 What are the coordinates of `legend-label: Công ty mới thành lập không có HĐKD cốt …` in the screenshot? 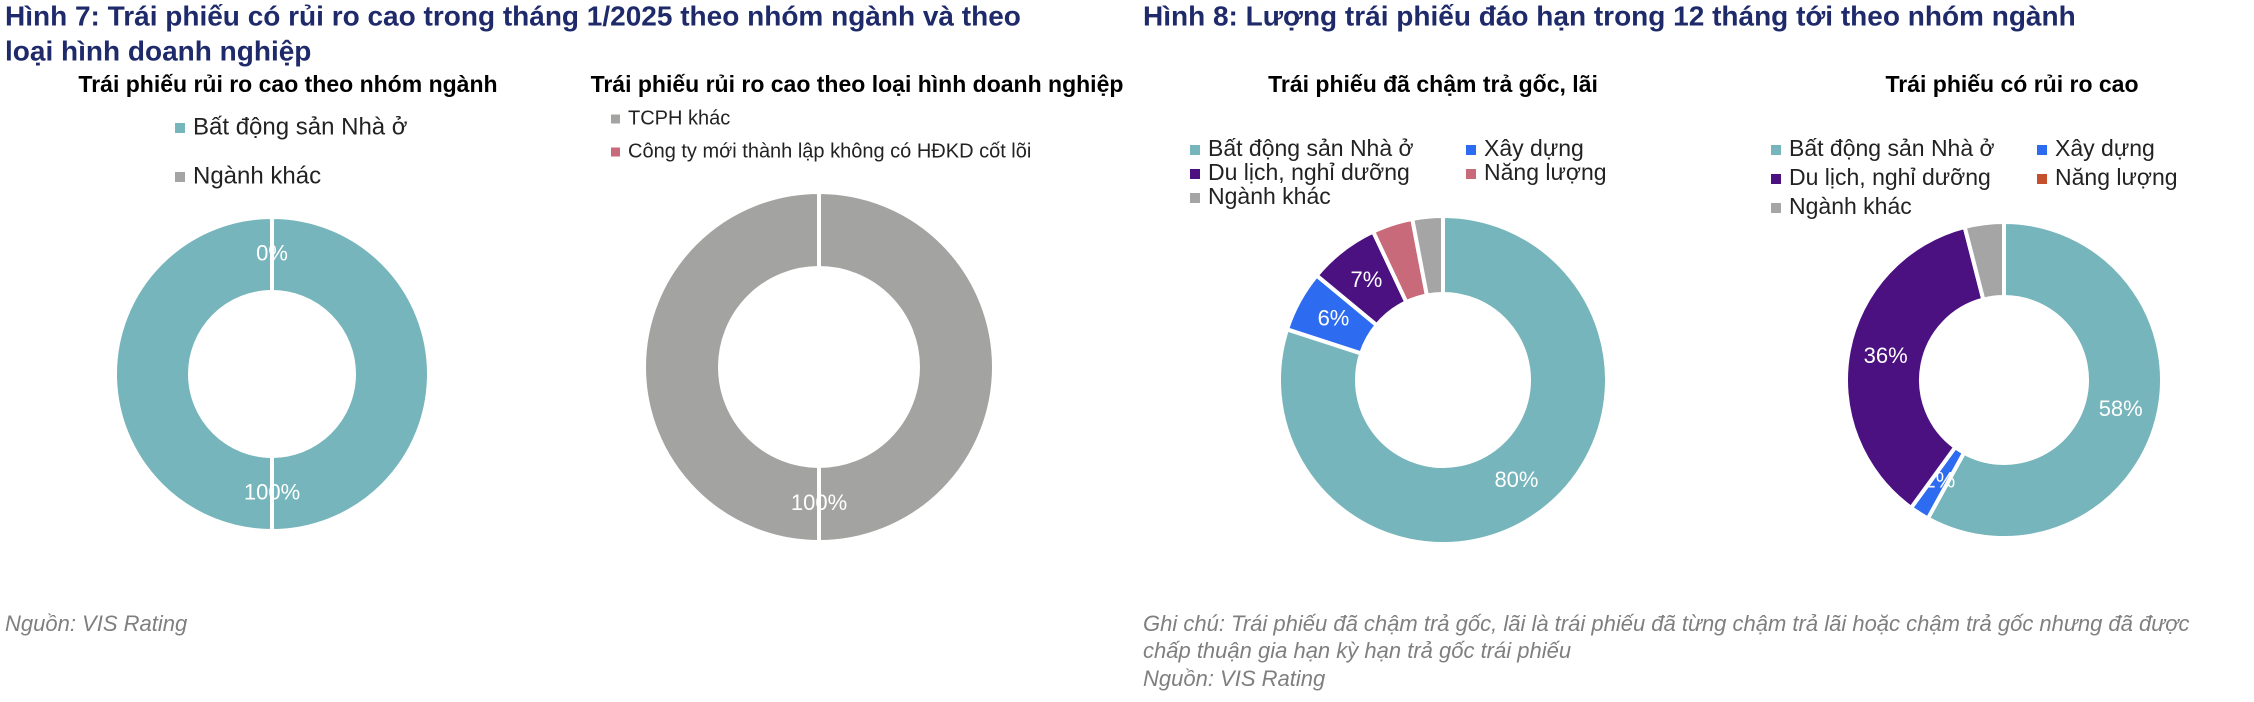 It's located at (829, 151).